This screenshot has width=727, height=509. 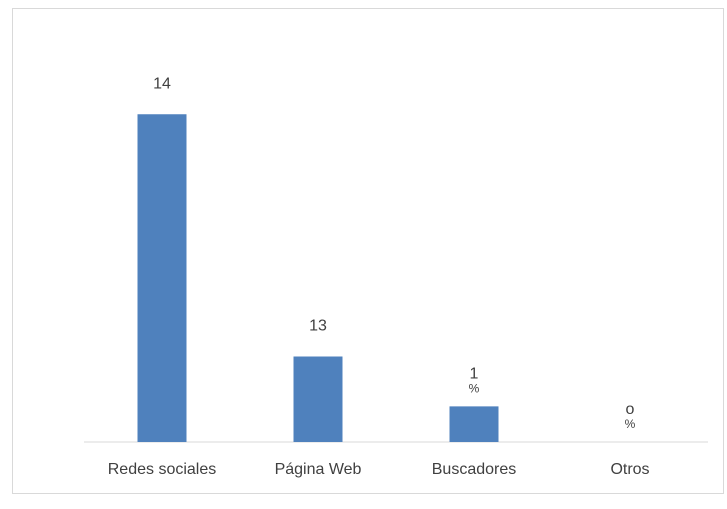 What do you see at coordinates (162, 83) in the screenshot?
I see `data-label-0: 14` at bounding box center [162, 83].